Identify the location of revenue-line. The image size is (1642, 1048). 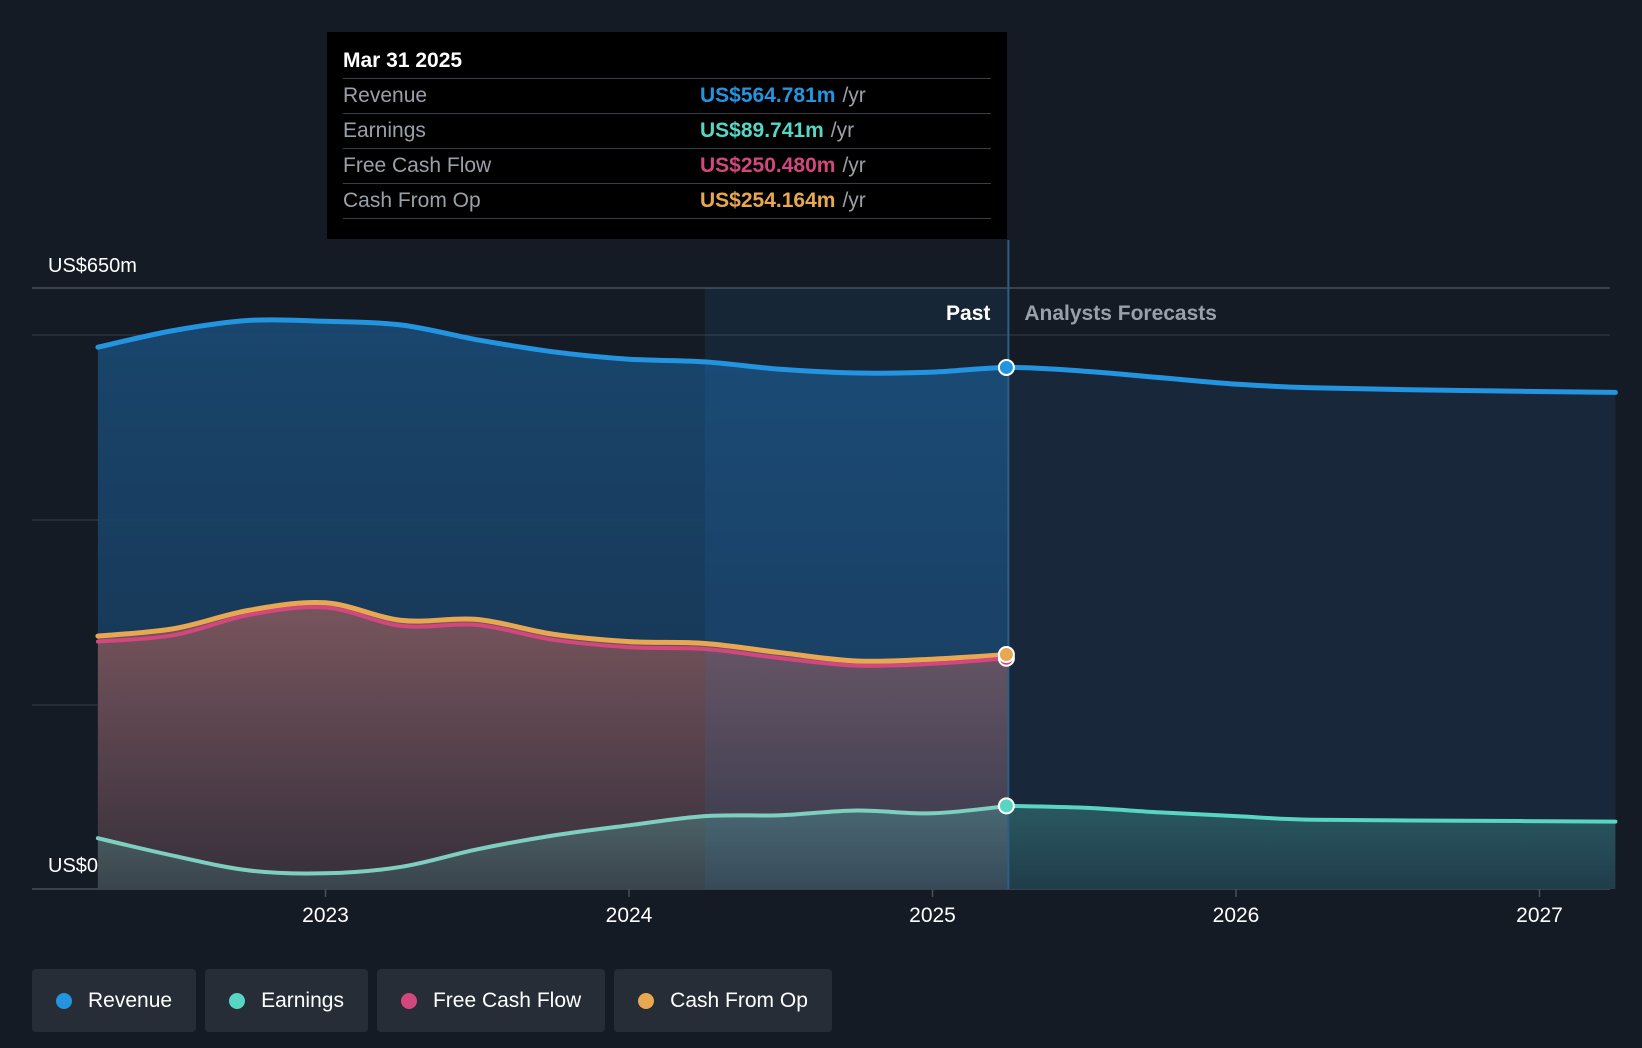
(856, 356).